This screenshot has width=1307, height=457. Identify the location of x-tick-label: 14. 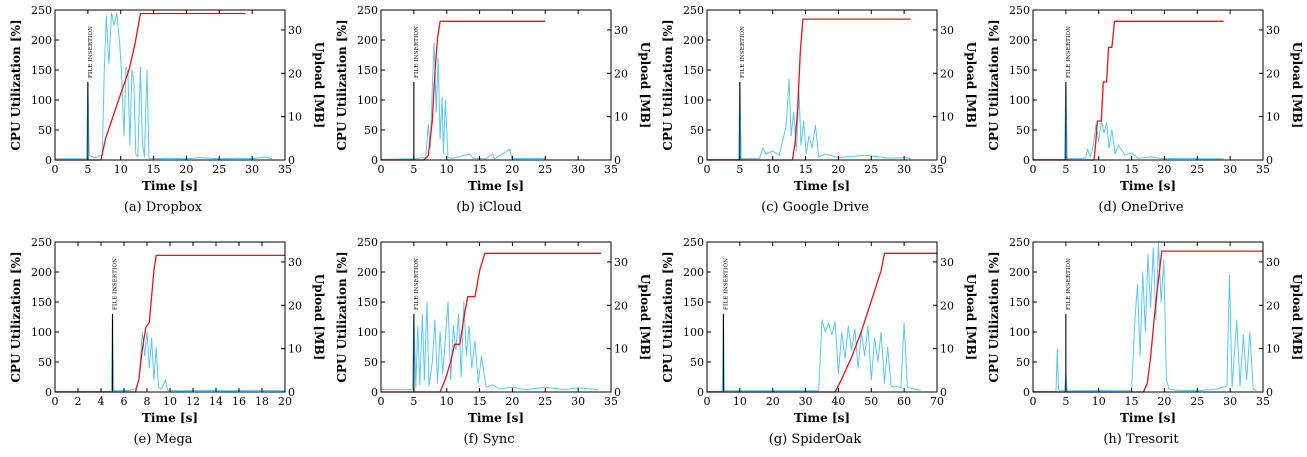
(216, 401).